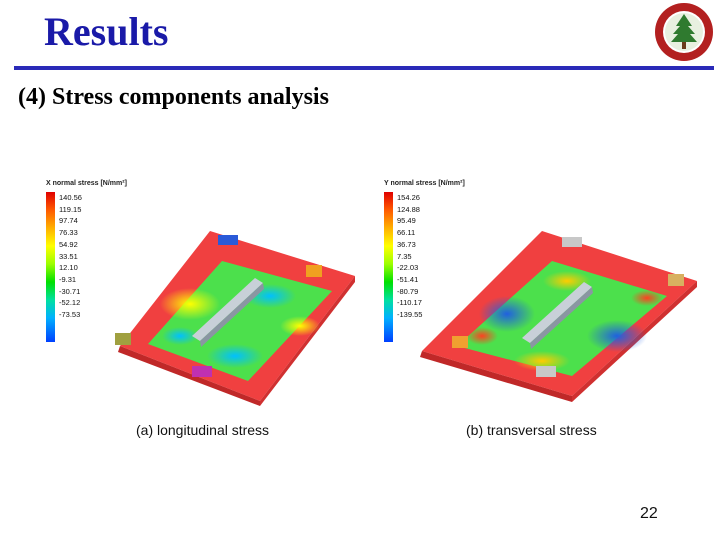  Describe the element at coordinates (70, 209) in the screenshot. I see `scale-value: 119.15` at that location.